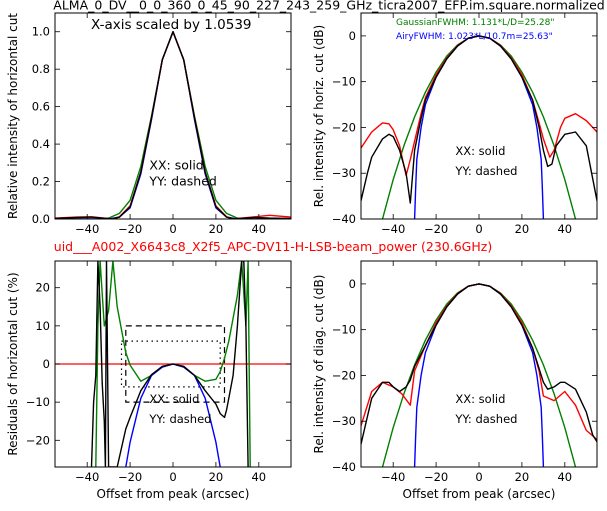 This screenshot has width=607, height=511. I want to click on y-tick-label: 20, so click(42, 288).